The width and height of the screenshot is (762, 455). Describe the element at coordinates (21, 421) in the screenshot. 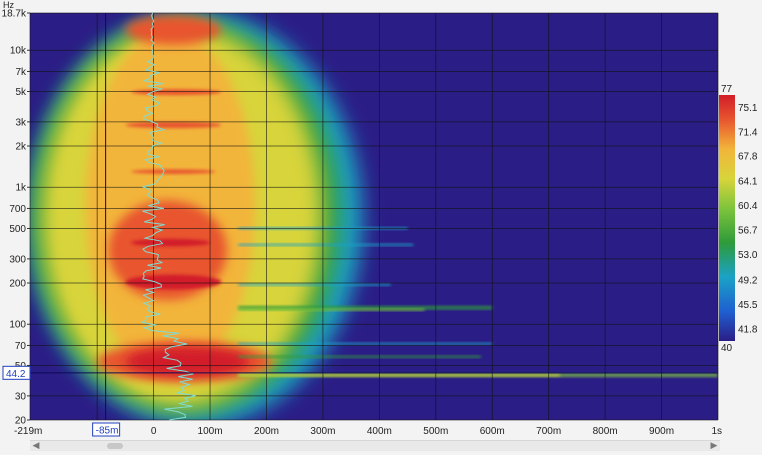

I see `y-tick-label: 20` at that location.